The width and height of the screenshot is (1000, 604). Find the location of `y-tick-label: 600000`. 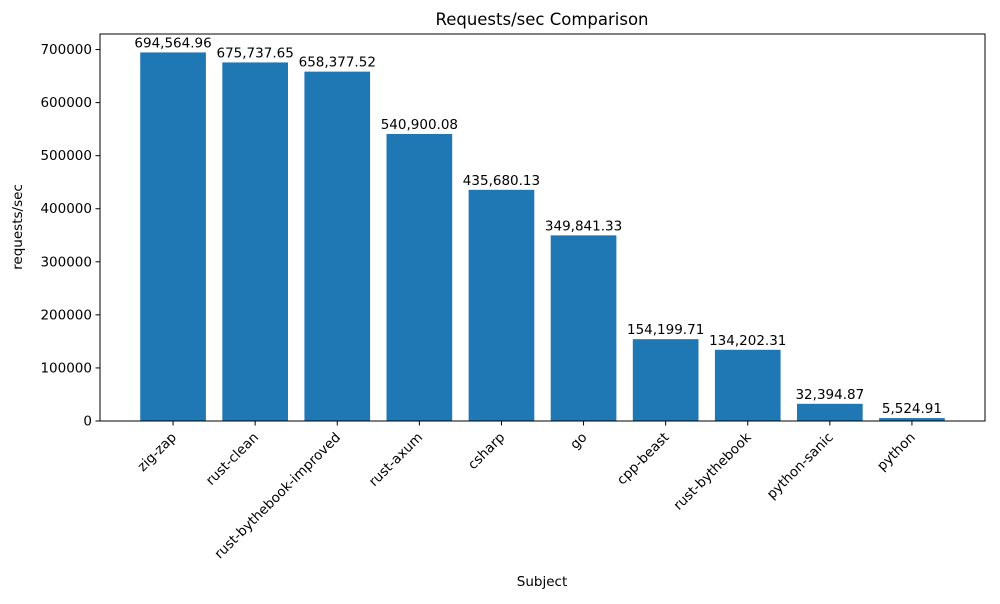

y-tick-label: 600000 is located at coordinates (66, 103).